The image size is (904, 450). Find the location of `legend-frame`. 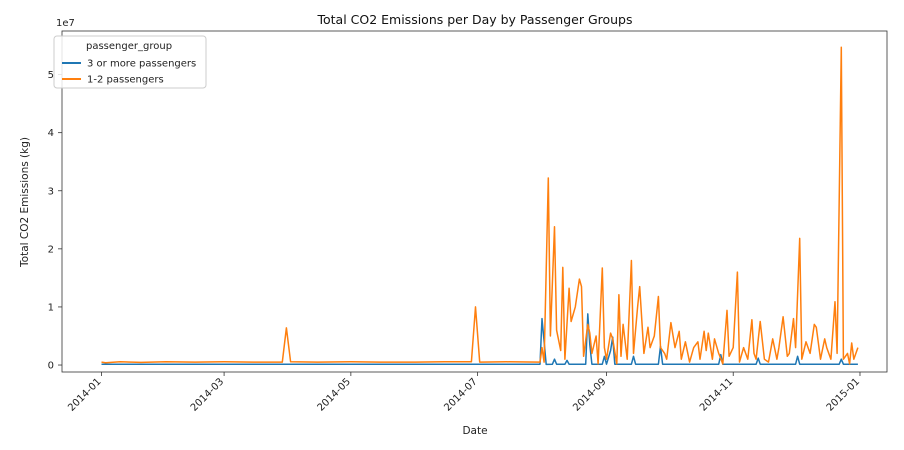

legend-frame is located at coordinates (130, 62).